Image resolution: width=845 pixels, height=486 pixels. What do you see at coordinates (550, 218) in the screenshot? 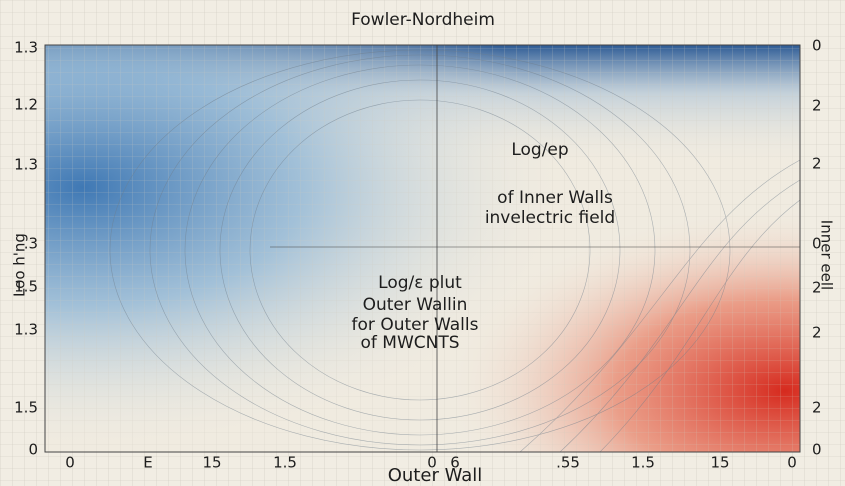
I see `annotation: invelectric field` at bounding box center [550, 218].